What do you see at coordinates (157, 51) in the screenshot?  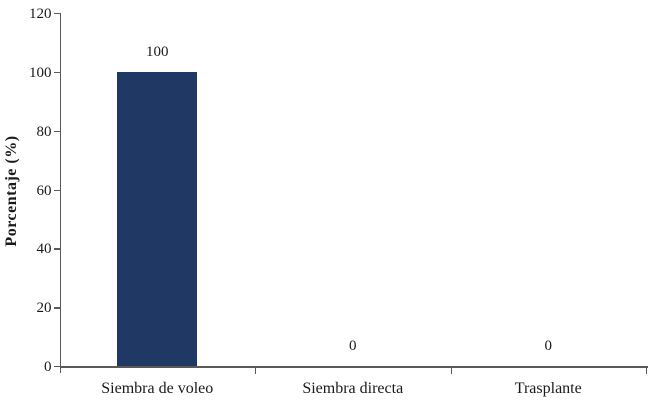 I see `data-label: 100` at bounding box center [157, 51].